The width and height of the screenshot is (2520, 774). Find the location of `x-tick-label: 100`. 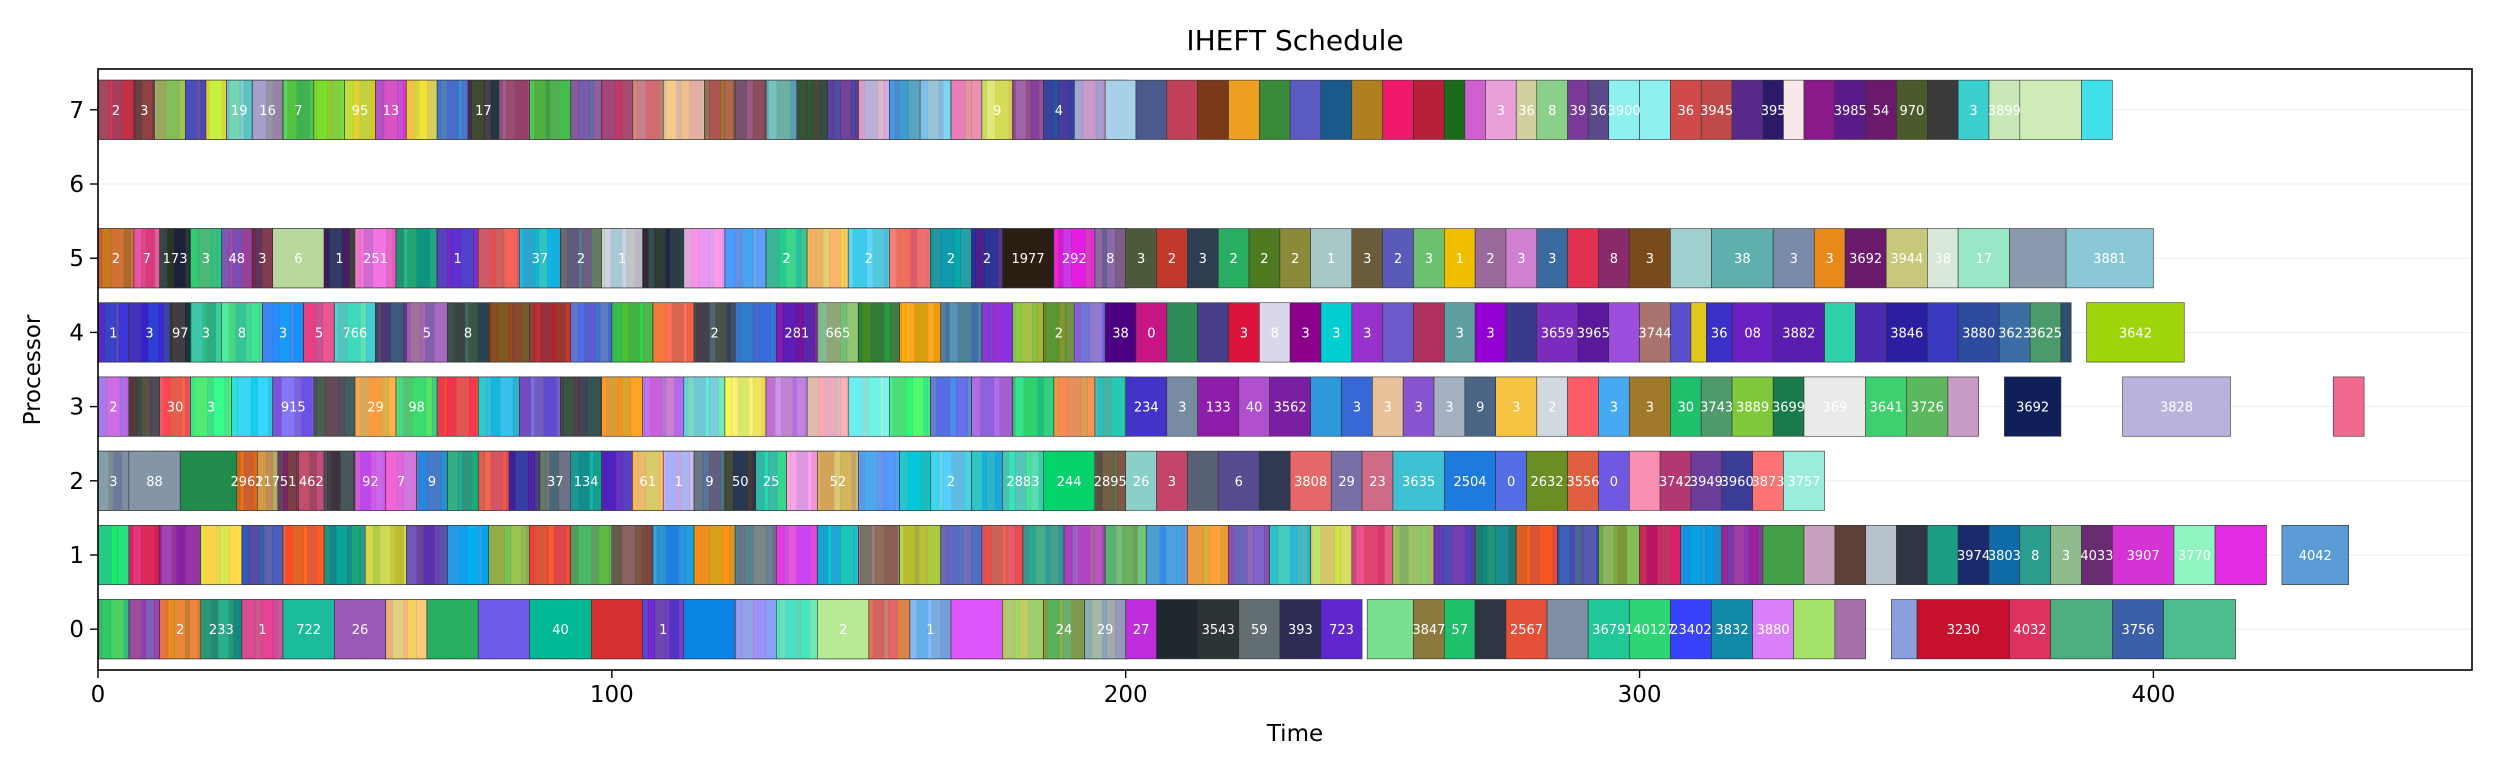

x-tick-label: 100 is located at coordinates (612, 695).